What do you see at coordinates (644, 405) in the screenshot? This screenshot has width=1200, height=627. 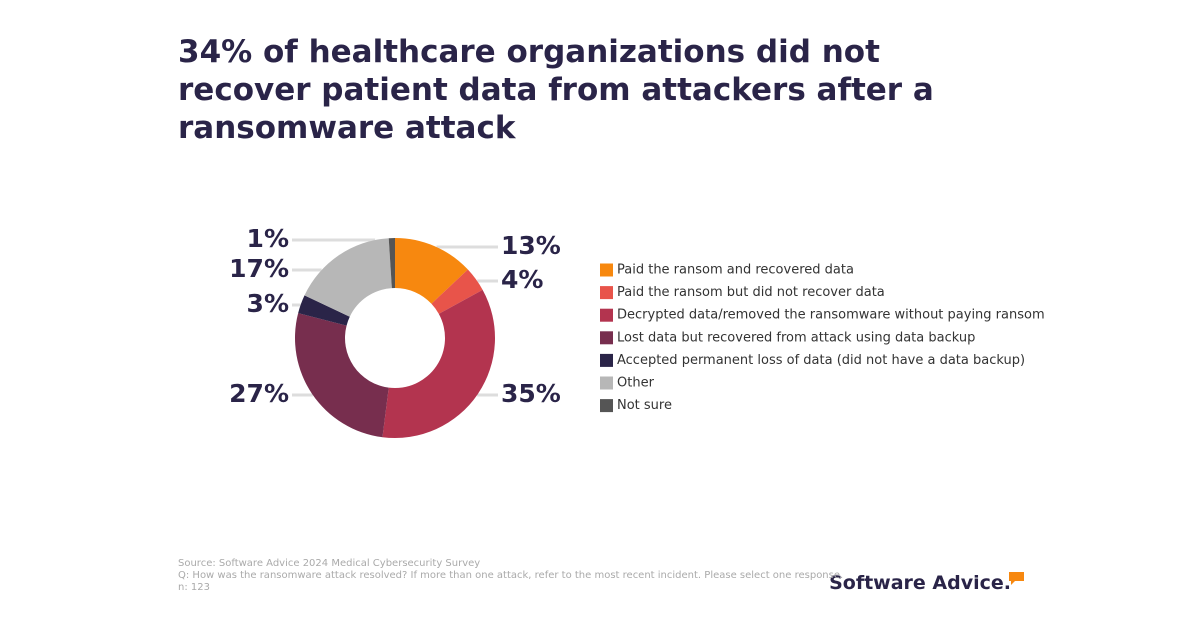 I see `legend-label: Not sure` at bounding box center [644, 405].